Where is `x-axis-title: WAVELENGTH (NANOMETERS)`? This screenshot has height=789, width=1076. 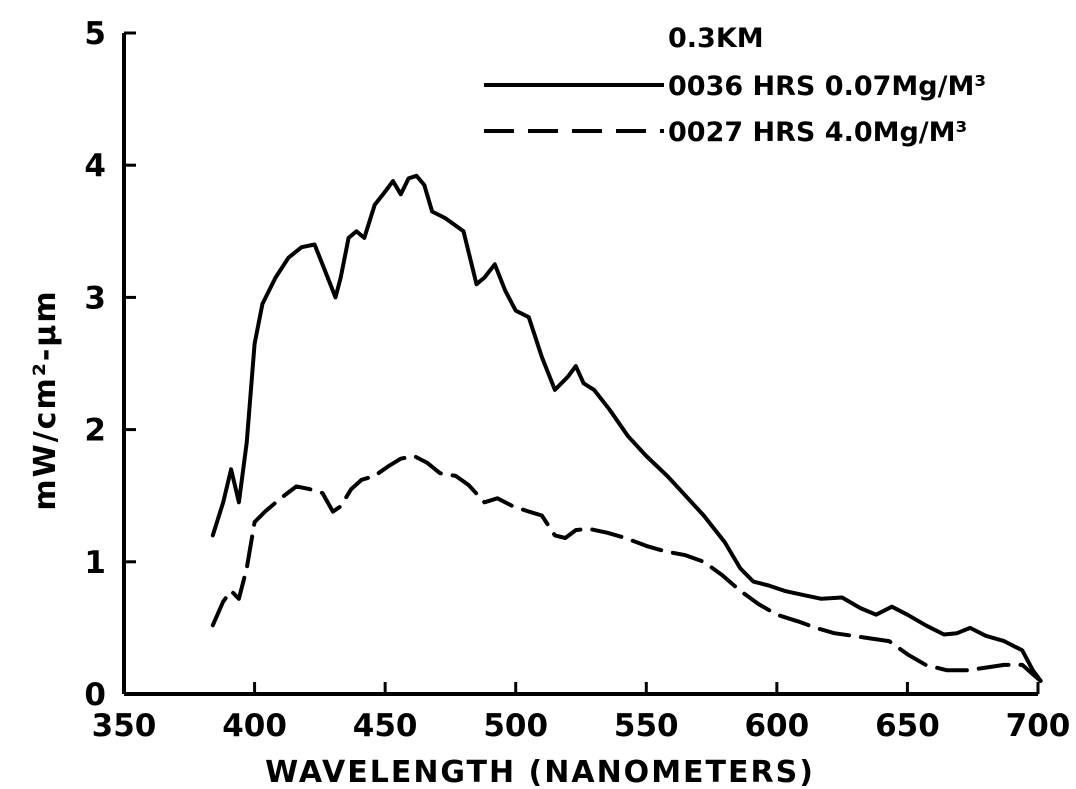 x-axis-title: WAVELENGTH (NANOMETERS) is located at coordinates (540, 772).